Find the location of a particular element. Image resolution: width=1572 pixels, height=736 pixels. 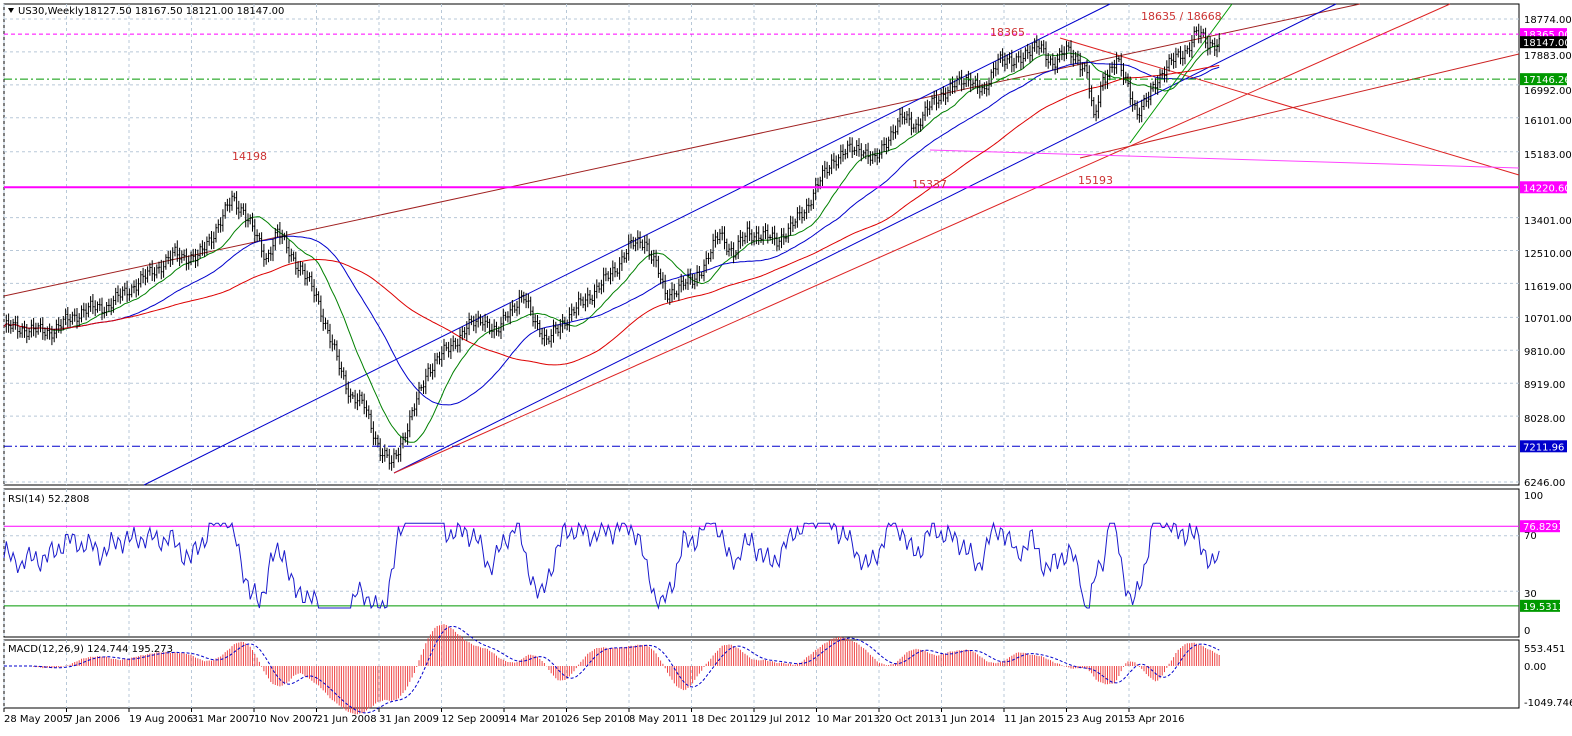

rsi-tag-text: 19.5313 is located at coordinates (1543, 607).